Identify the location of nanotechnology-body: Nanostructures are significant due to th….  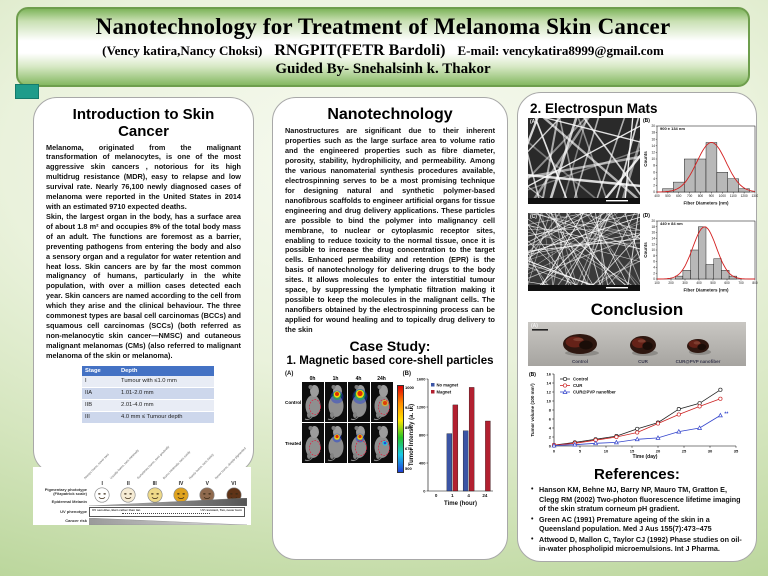
(390, 230).